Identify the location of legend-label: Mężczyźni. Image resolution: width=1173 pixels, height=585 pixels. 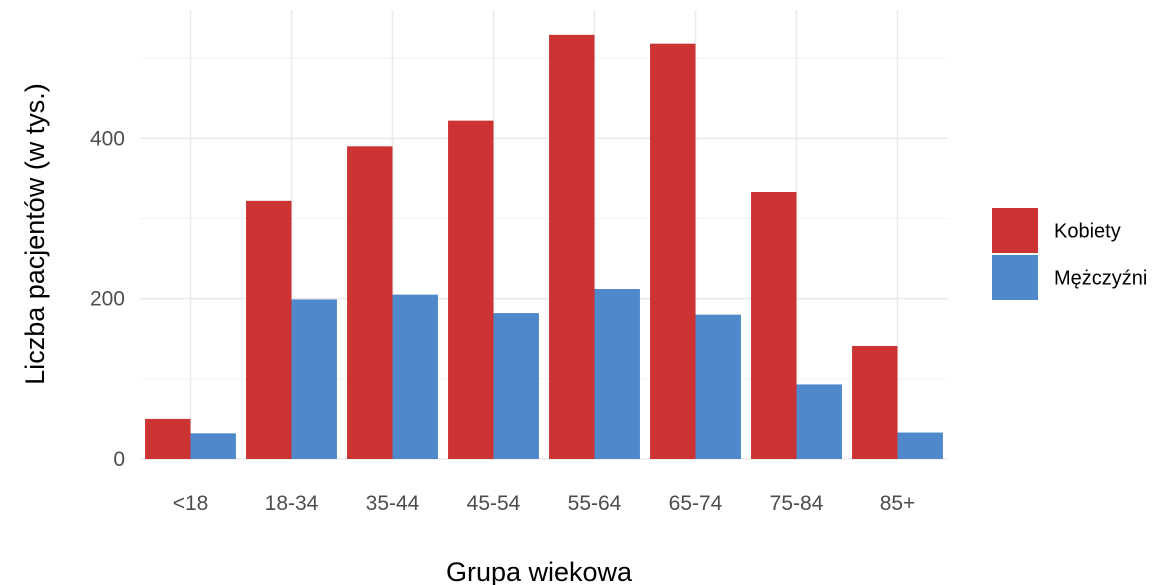
(1100, 279).